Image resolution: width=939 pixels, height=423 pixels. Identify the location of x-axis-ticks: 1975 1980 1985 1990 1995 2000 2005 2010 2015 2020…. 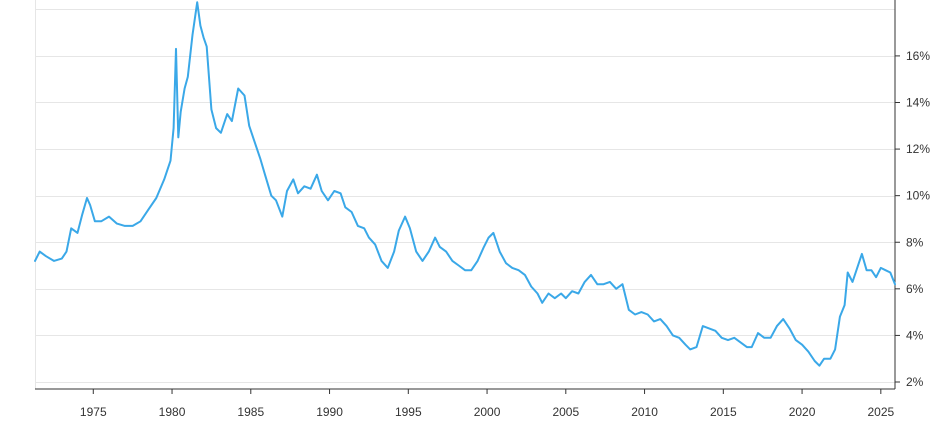
(487, 404).